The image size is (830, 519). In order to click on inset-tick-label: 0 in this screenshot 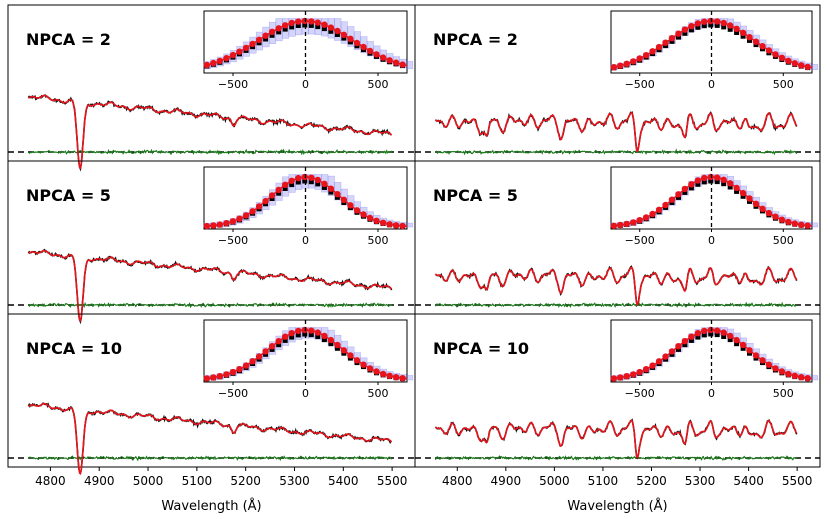, I will do `click(711, 393)`.